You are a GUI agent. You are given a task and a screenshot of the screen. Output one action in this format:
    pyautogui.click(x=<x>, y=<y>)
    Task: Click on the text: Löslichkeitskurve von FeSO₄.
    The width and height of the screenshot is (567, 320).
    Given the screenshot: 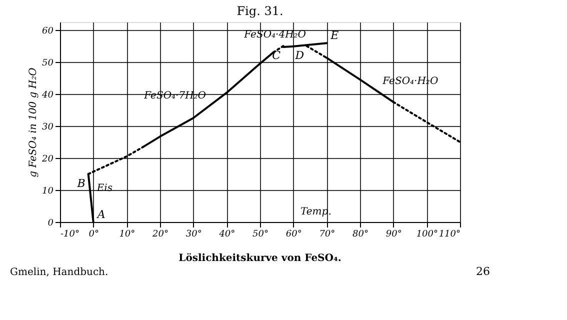 What is the action you would take?
    pyautogui.click(x=260, y=258)
    